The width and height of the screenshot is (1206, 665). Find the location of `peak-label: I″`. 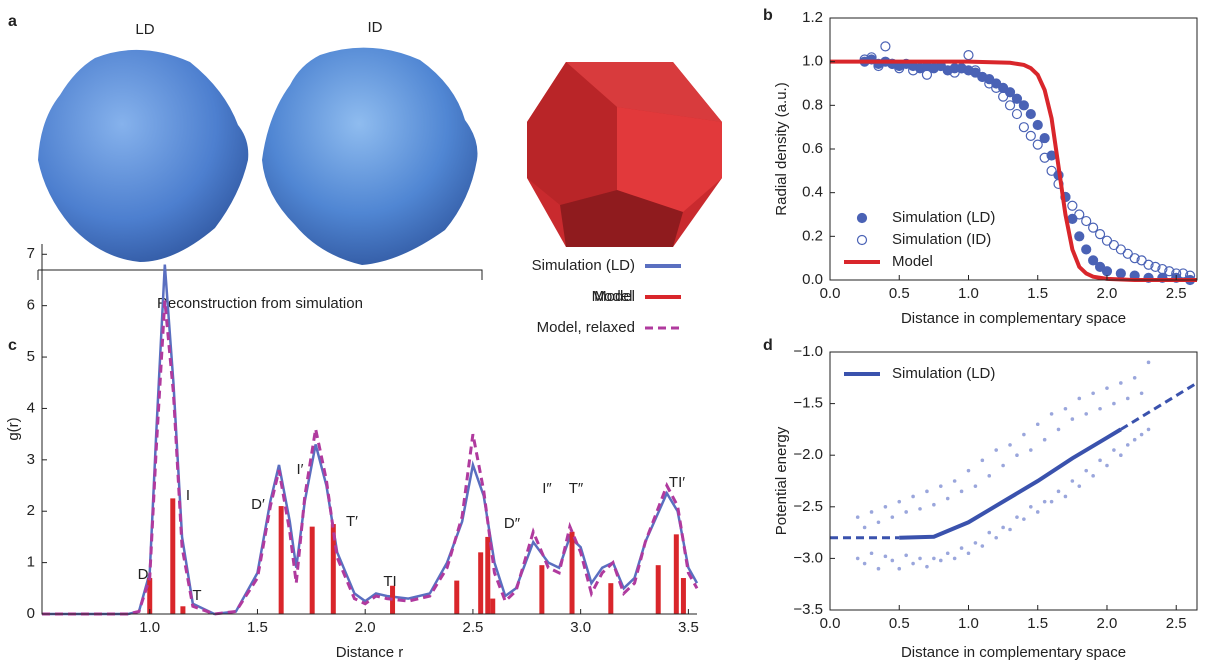

peak-label: I″ is located at coordinates (547, 488).